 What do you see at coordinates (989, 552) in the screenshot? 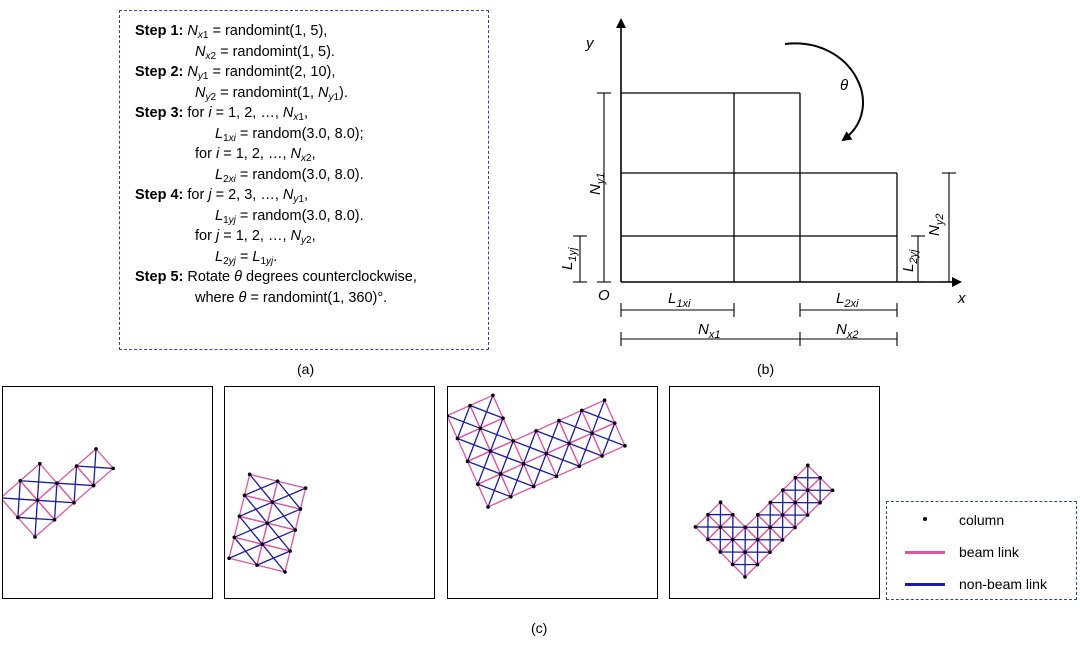
I see `legend-label: beam link` at bounding box center [989, 552].